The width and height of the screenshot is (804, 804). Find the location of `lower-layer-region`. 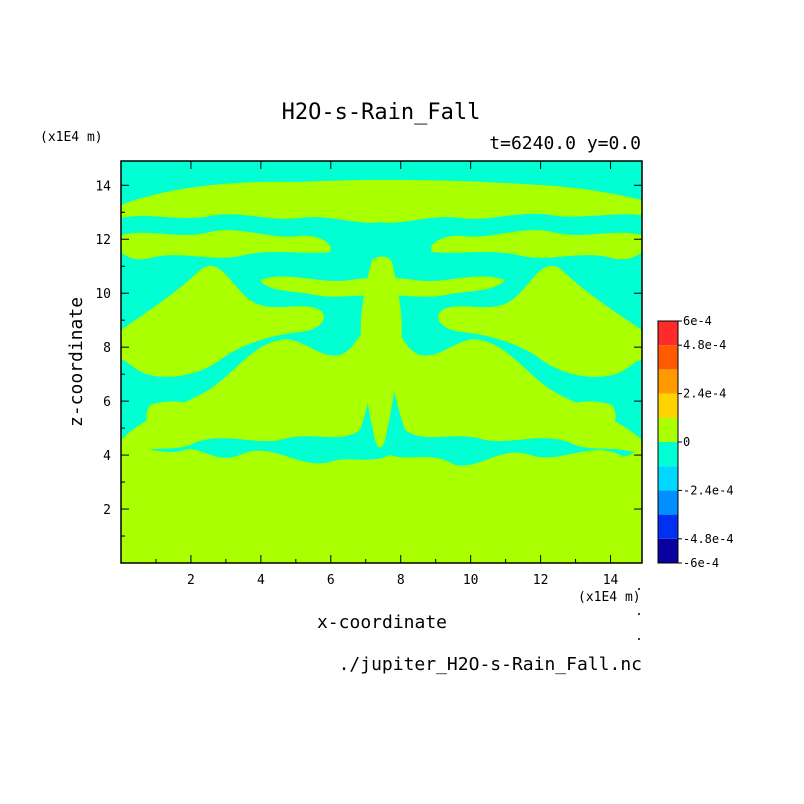

lower-layer-region is located at coordinates (381, 505).